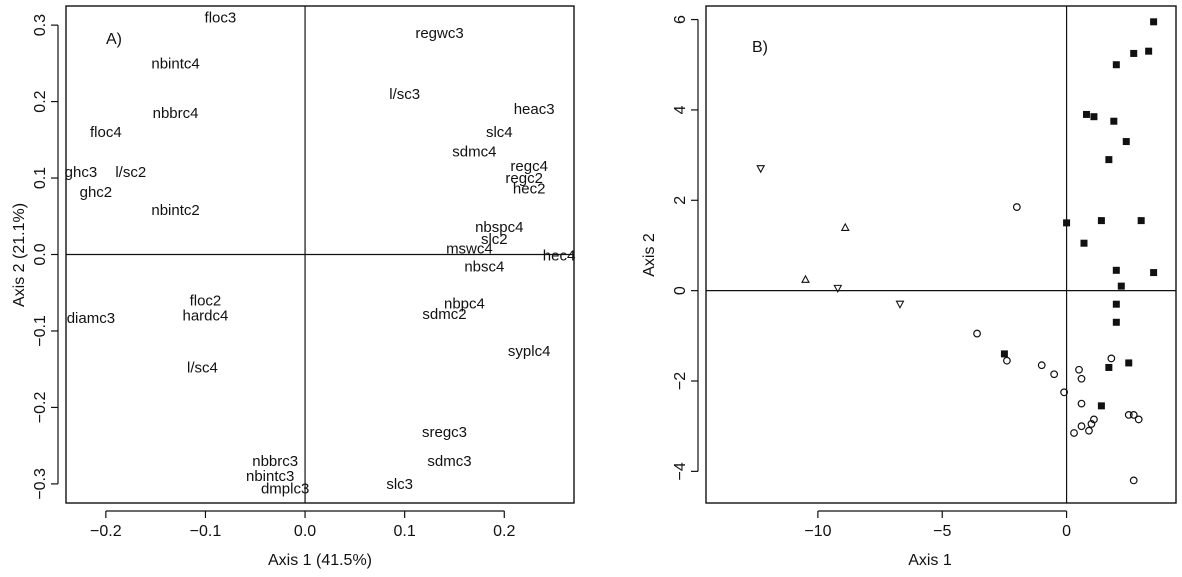 Image resolution: width=1182 pixels, height=577 pixels. Describe the element at coordinates (399, 484) in the screenshot. I see `variable-label-slc3: slc3` at that location.